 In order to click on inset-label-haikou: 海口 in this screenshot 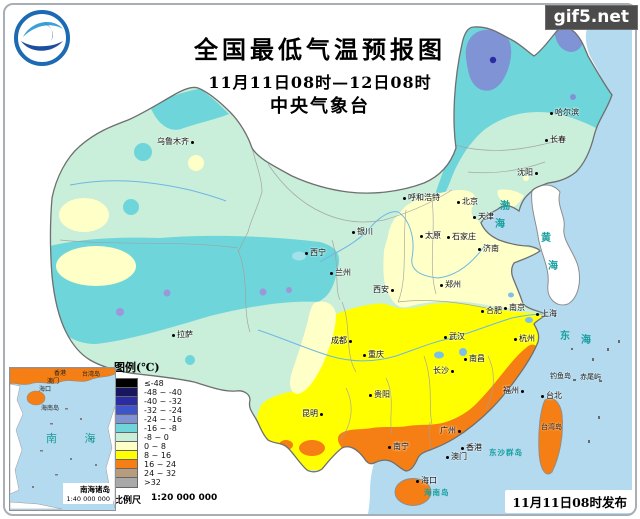, I will do `click(45, 389)`.